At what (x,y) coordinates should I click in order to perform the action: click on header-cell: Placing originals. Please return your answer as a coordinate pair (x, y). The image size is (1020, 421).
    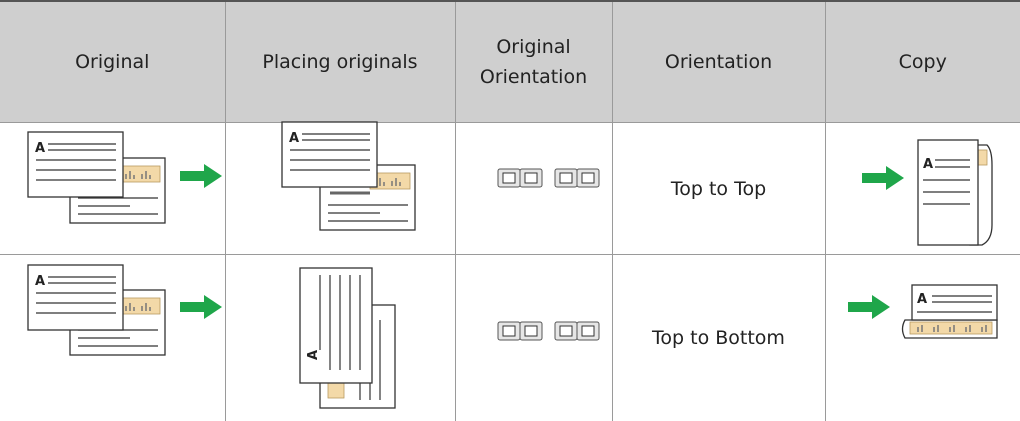
    Looking at the image, I should click on (340, 62).